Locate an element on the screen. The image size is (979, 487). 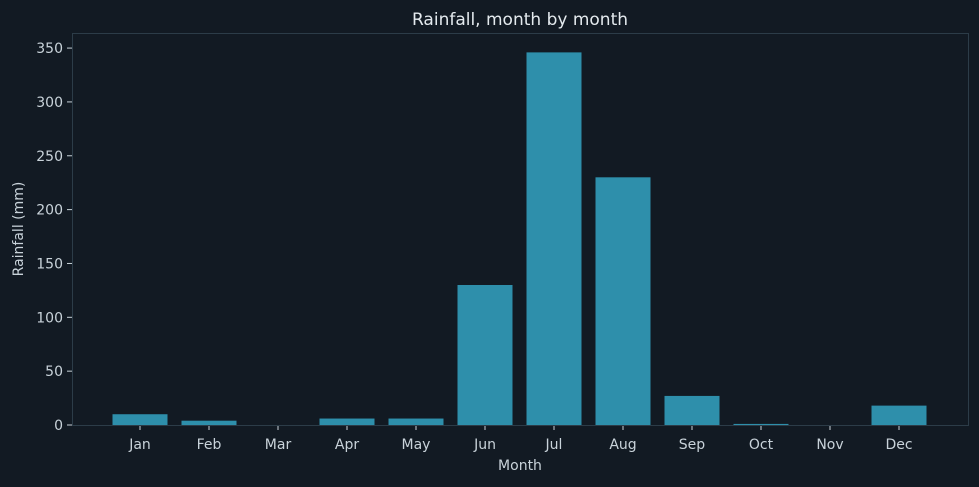
bar-jun is located at coordinates (485, 355).